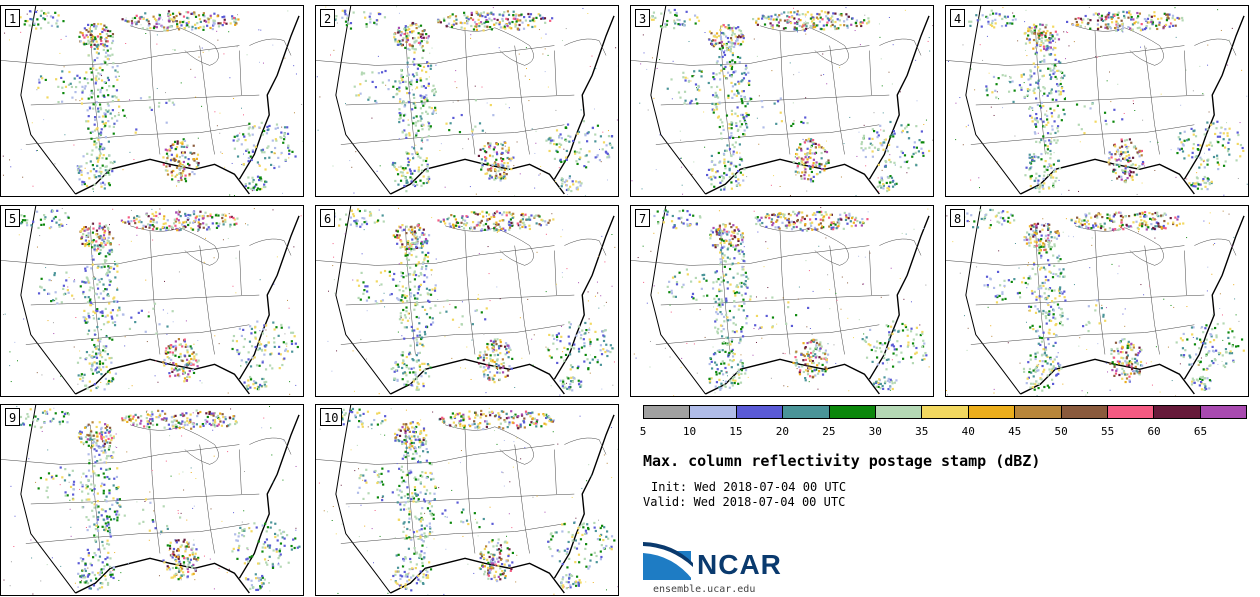 This screenshot has height=597, width=1260. I want to click on member-number: 2, so click(328, 18).